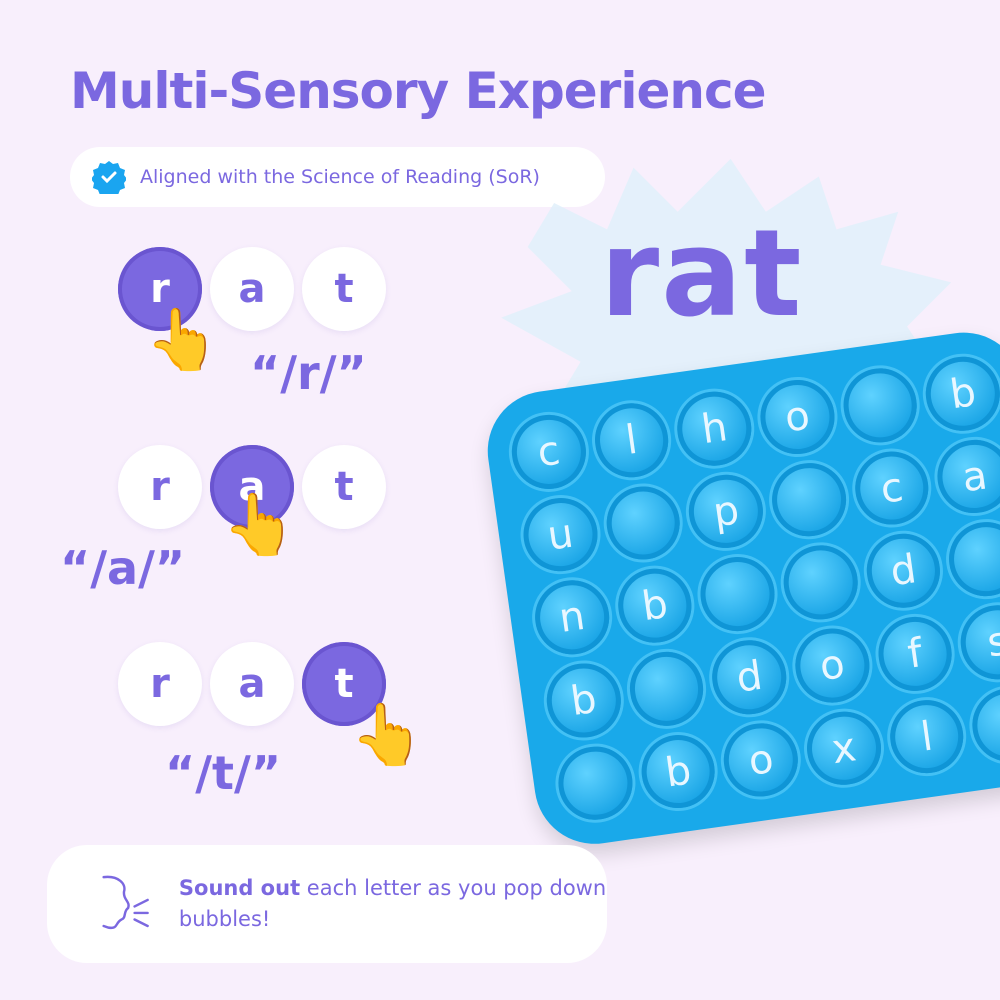 The width and height of the screenshot is (1000, 1000). Describe the element at coordinates (966, 476) in the screenshot. I see `pop-bubble: a` at that location.